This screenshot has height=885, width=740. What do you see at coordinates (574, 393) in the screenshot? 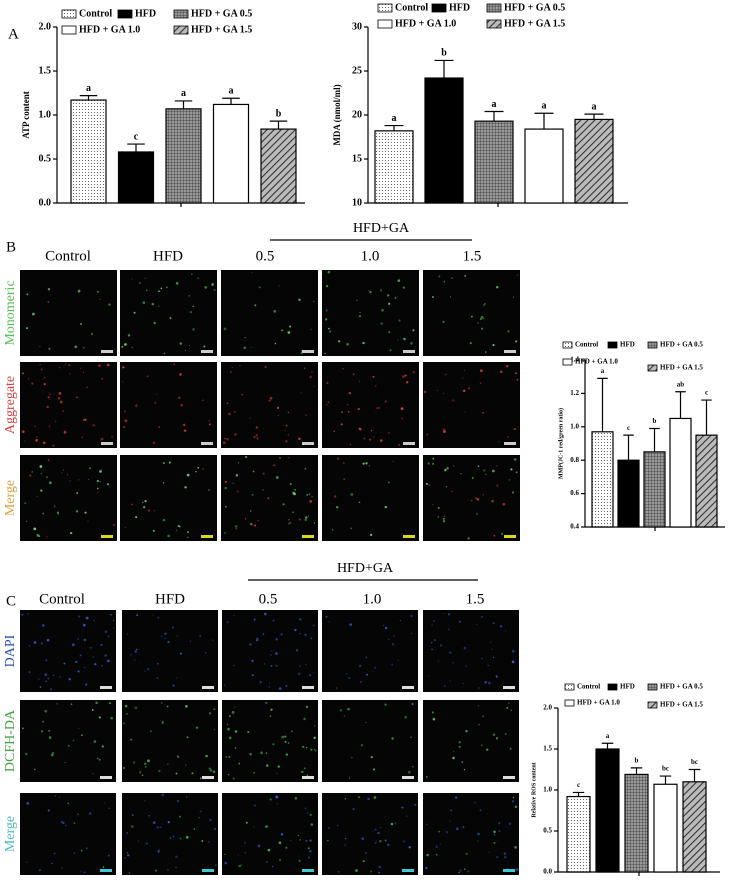
I see `y-tick-label: 1.2` at bounding box center [574, 393].